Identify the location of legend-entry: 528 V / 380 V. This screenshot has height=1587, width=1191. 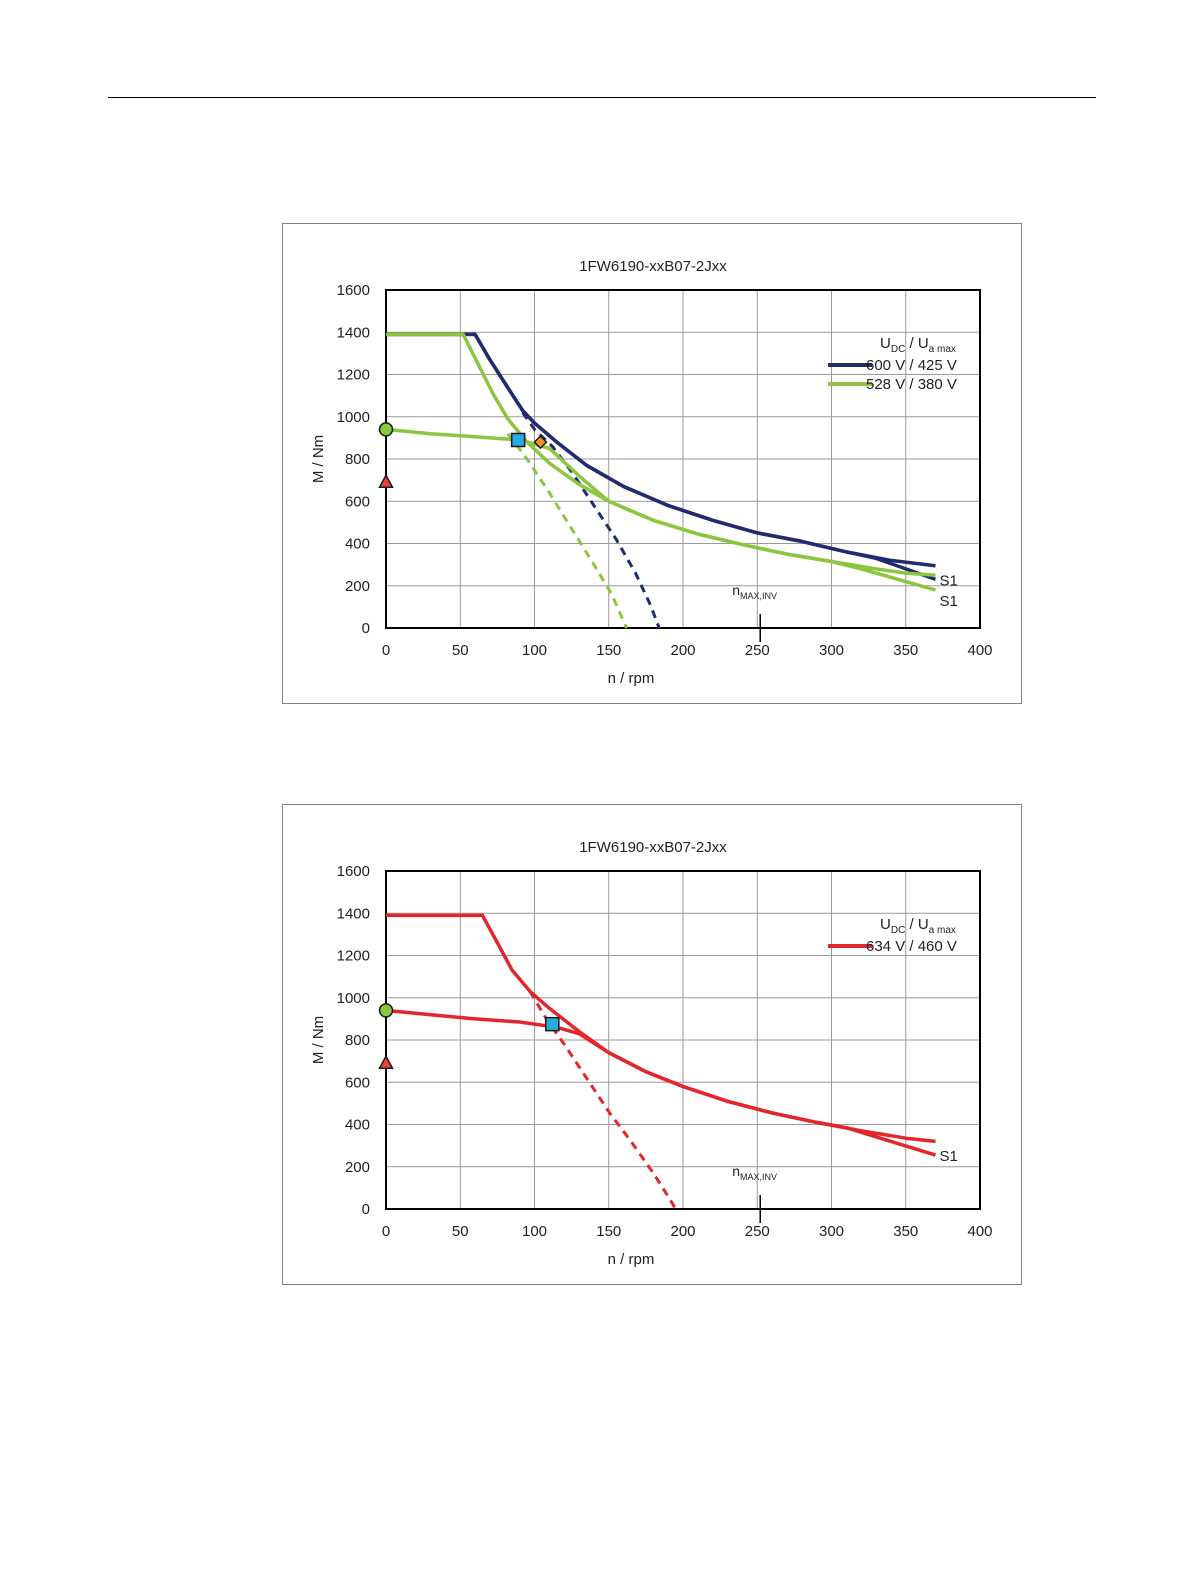
(911, 384).